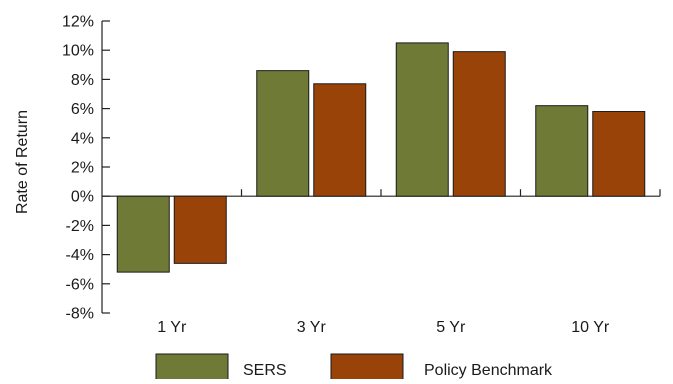  I want to click on y-tick-label: 8%, so click(82, 80).